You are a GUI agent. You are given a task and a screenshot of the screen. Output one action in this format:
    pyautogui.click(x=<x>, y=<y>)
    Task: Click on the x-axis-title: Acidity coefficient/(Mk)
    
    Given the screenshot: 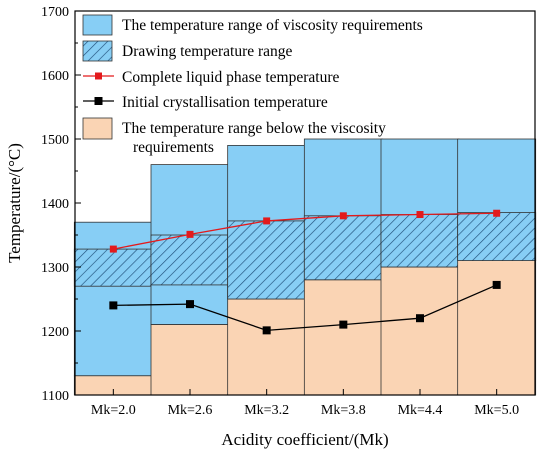 What is the action you would take?
    pyautogui.click(x=304, y=439)
    